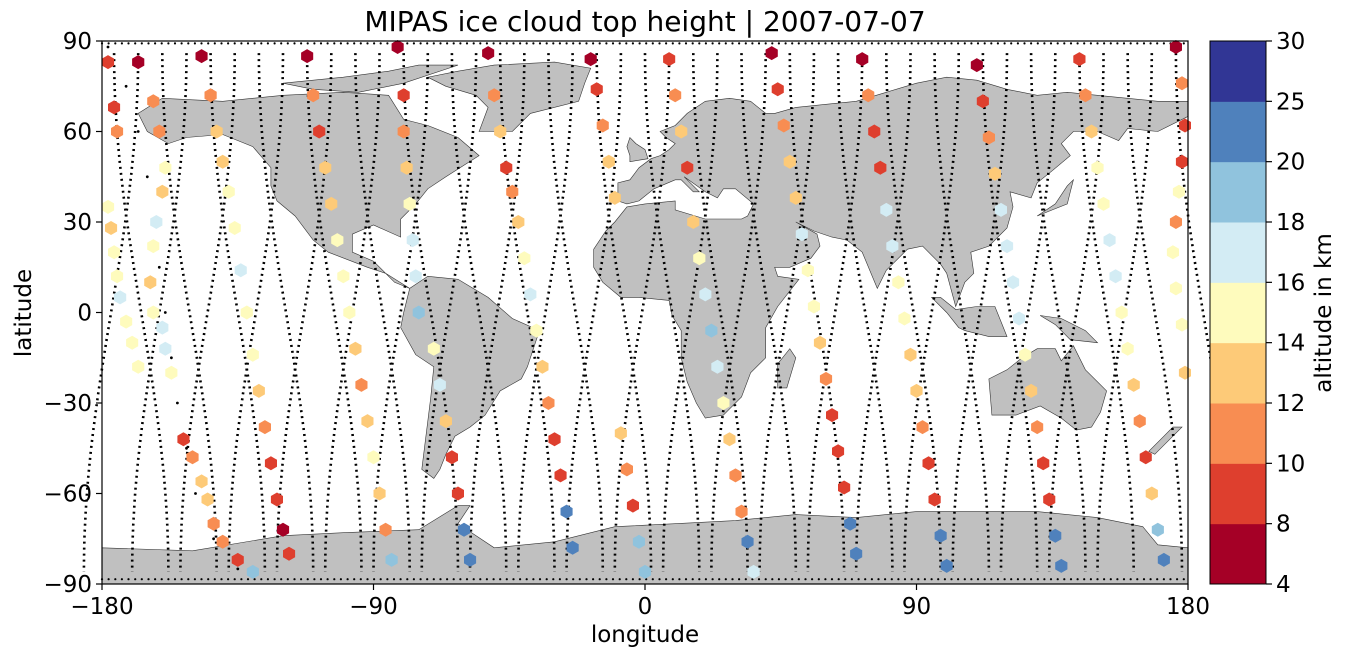 This screenshot has width=1345, height=657. I want to click on y-tick-label: −30, so click(67, 404).